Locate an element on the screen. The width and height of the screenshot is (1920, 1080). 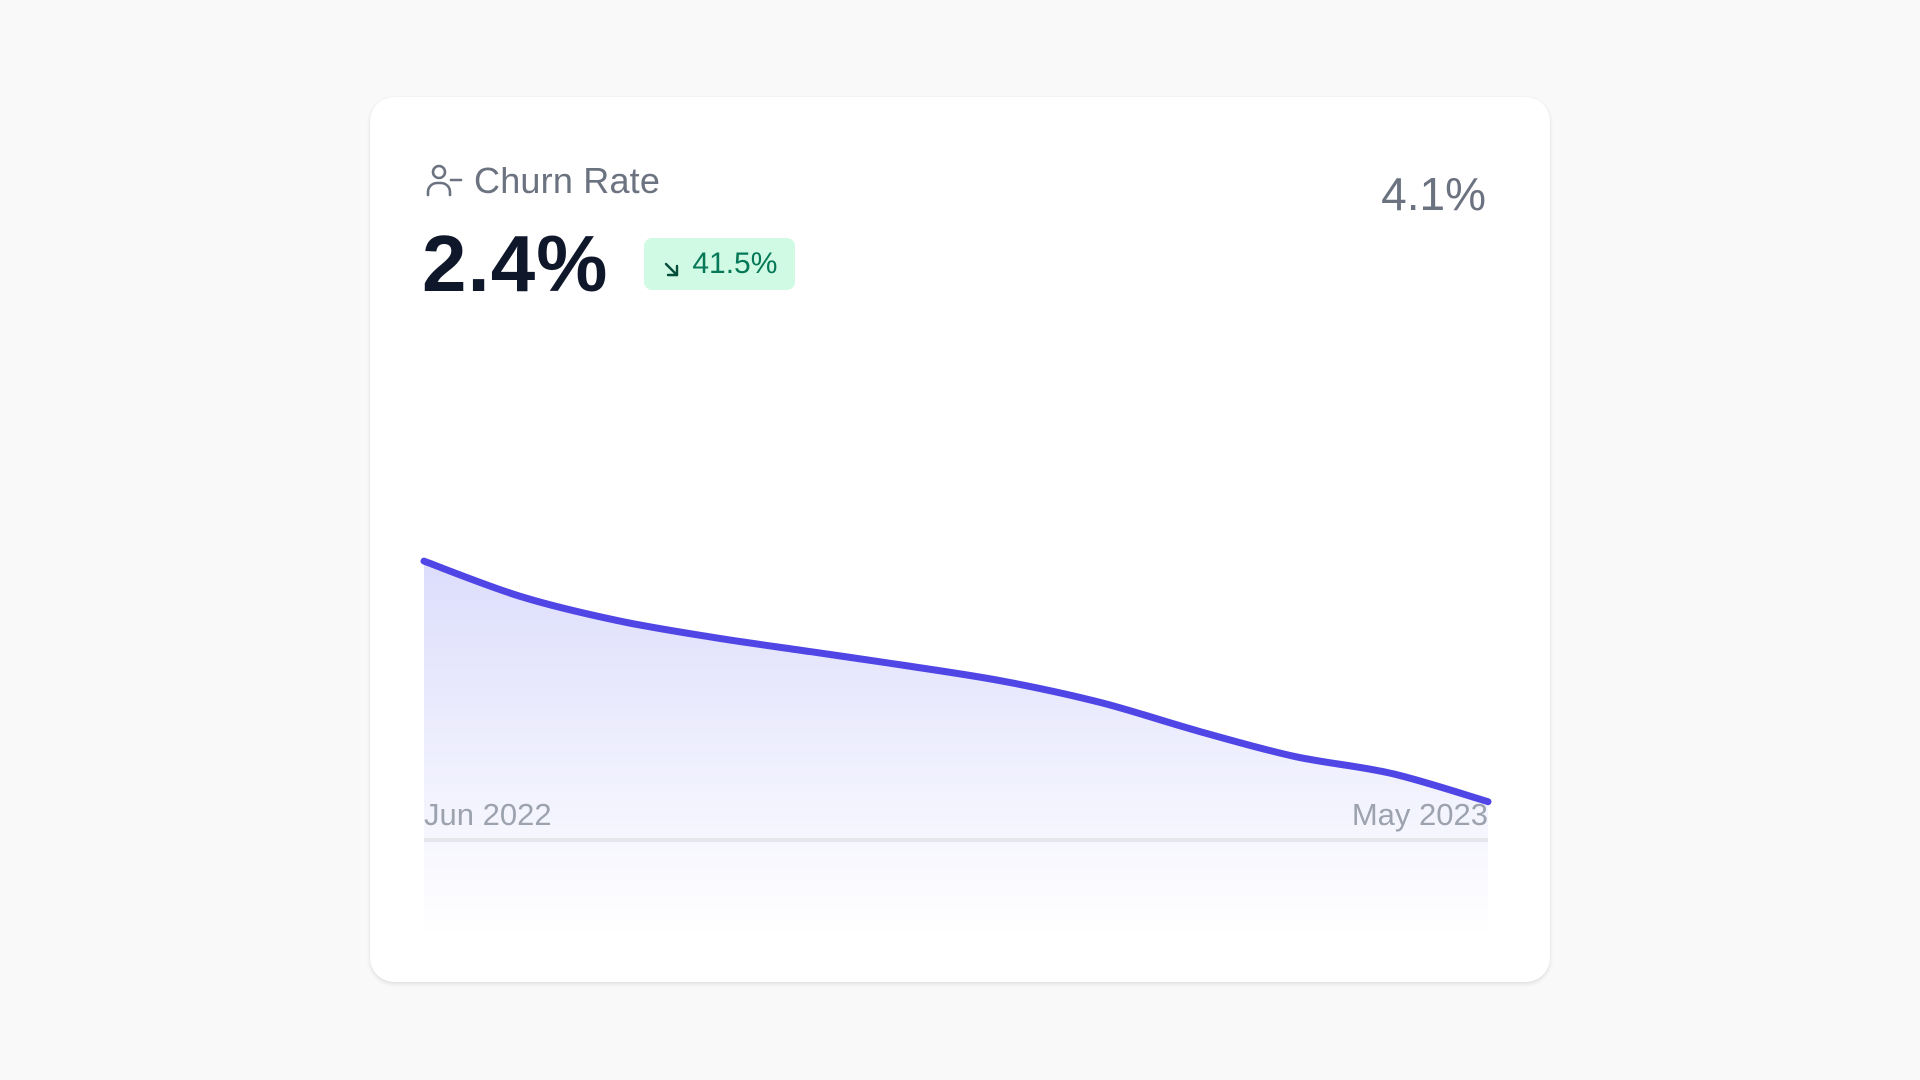
change-badge-text: 41.5% is located at coordinates (735, 263).